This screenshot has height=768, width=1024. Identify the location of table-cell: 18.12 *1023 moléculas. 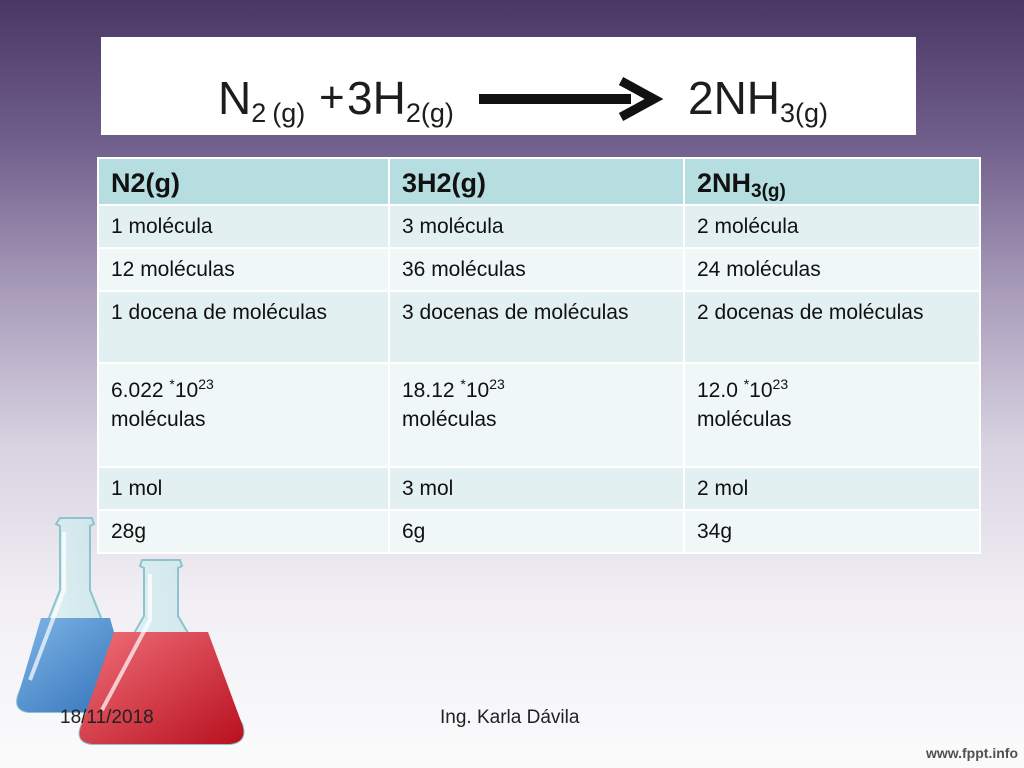
(536, 415).